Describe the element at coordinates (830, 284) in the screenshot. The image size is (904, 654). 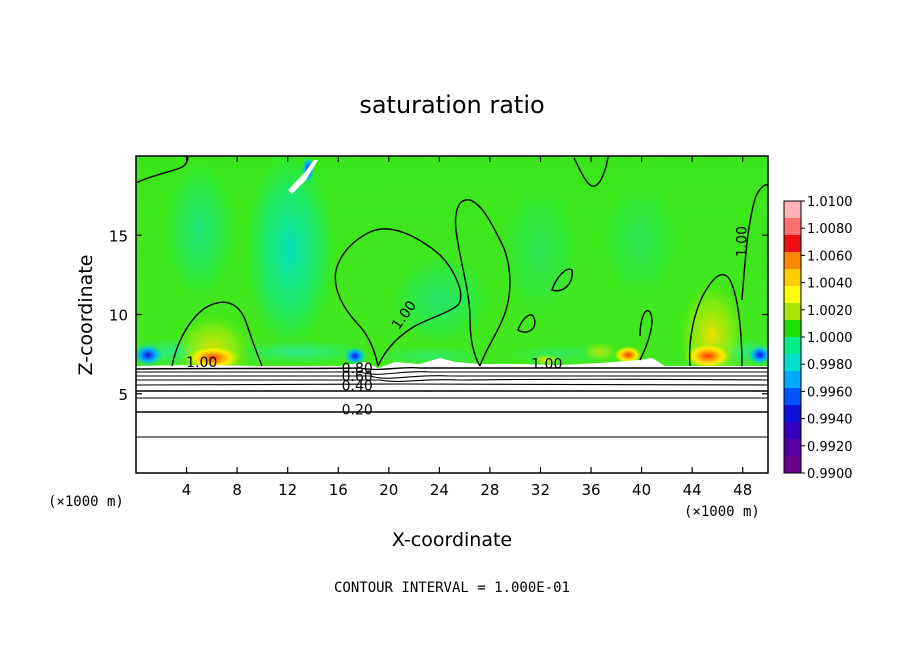
I see `colorbar-label: 1.0040` at that location.